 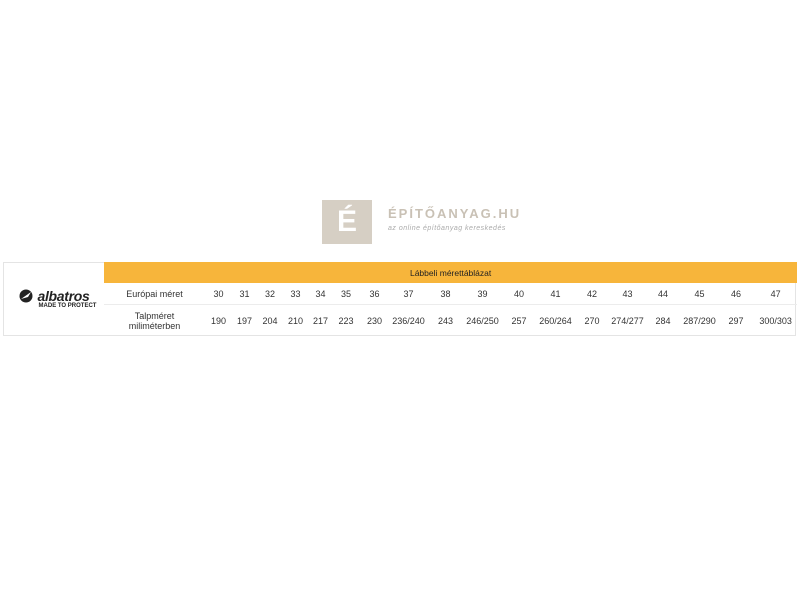 I want to click on albatros-bird-icon, so click(x=26, y=295).